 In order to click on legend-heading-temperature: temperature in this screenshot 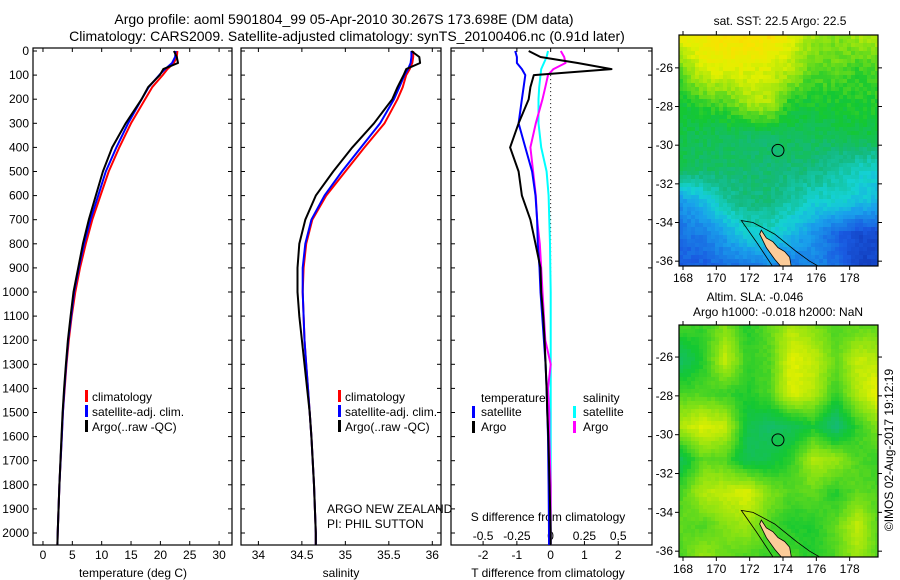, I will do `click(513, 398)`.